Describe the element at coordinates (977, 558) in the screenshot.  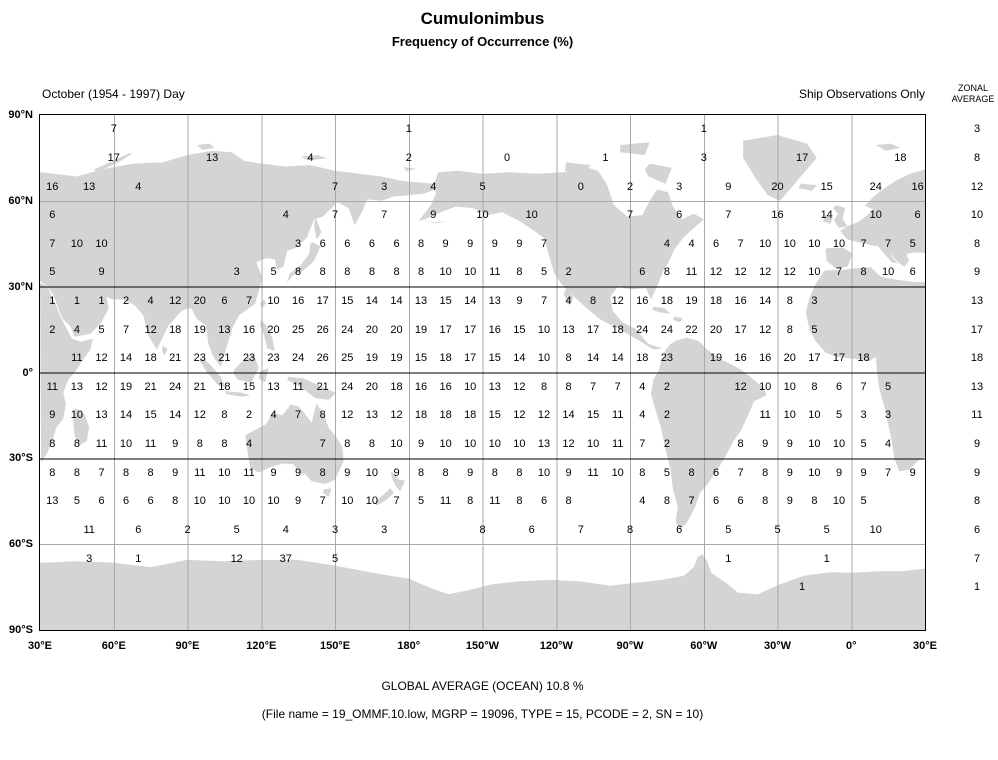
I see `zonal-average-value: 7` at that location.